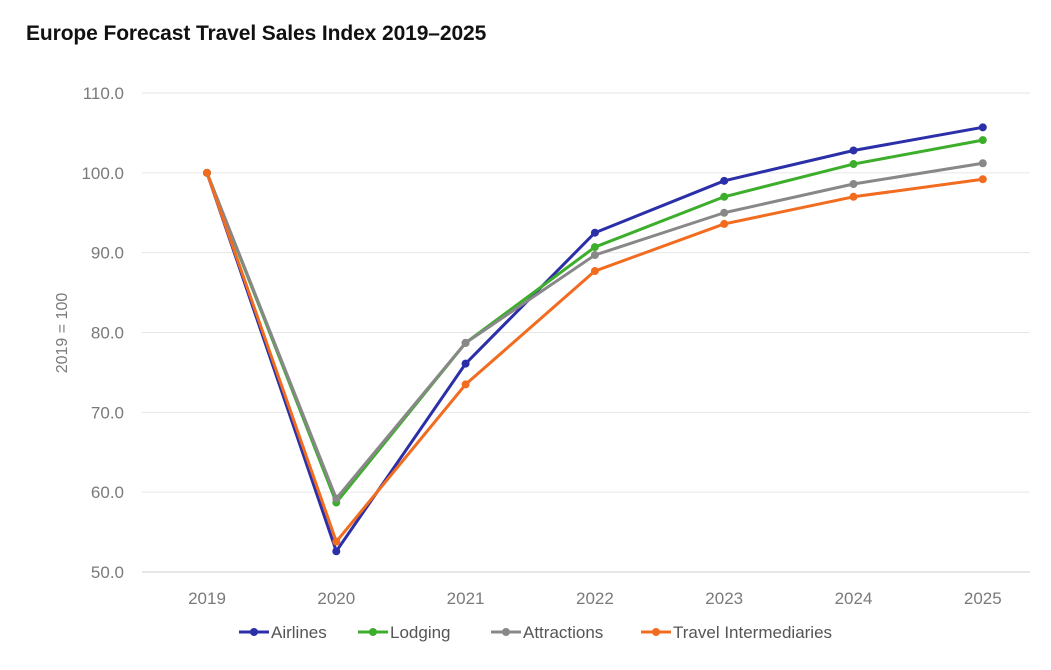 Image resolution: width=1051 pixels, height=670 pixels. What do you see at coordinates (107, 333) in the screenshot?
I see `y-tick-label: 80.0` at bounding box center [107, 333].